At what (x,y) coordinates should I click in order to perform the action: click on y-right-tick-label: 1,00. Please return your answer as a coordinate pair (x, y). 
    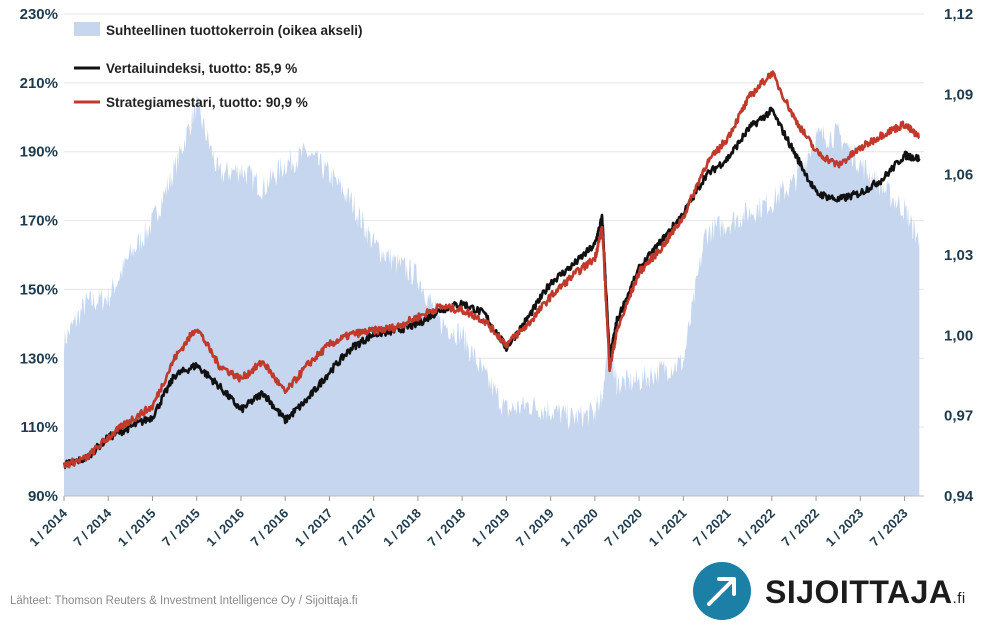
    Looking at the image, I should click on (958, 335).